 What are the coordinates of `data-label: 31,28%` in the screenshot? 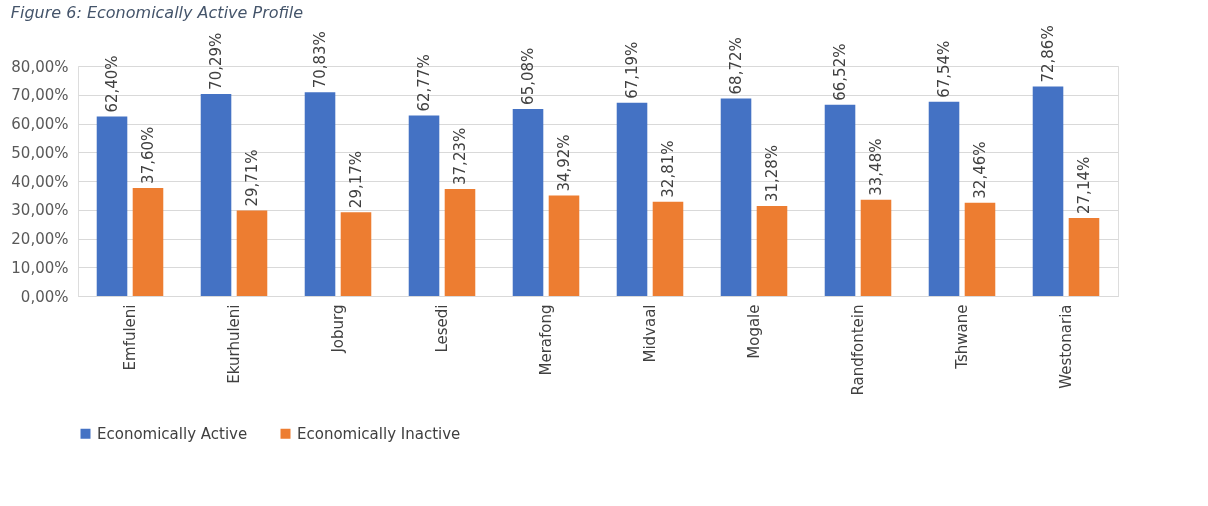 It's located at (771, 173).